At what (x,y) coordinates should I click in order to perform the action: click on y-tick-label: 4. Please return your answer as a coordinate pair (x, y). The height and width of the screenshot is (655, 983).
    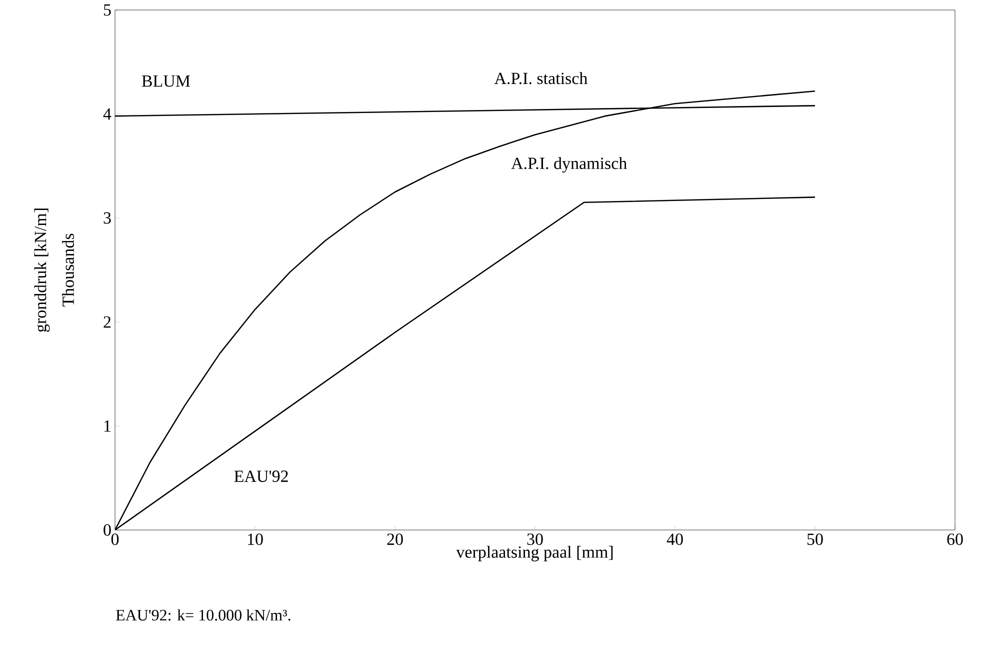
    Looking at the image, I should click on (107, 114).